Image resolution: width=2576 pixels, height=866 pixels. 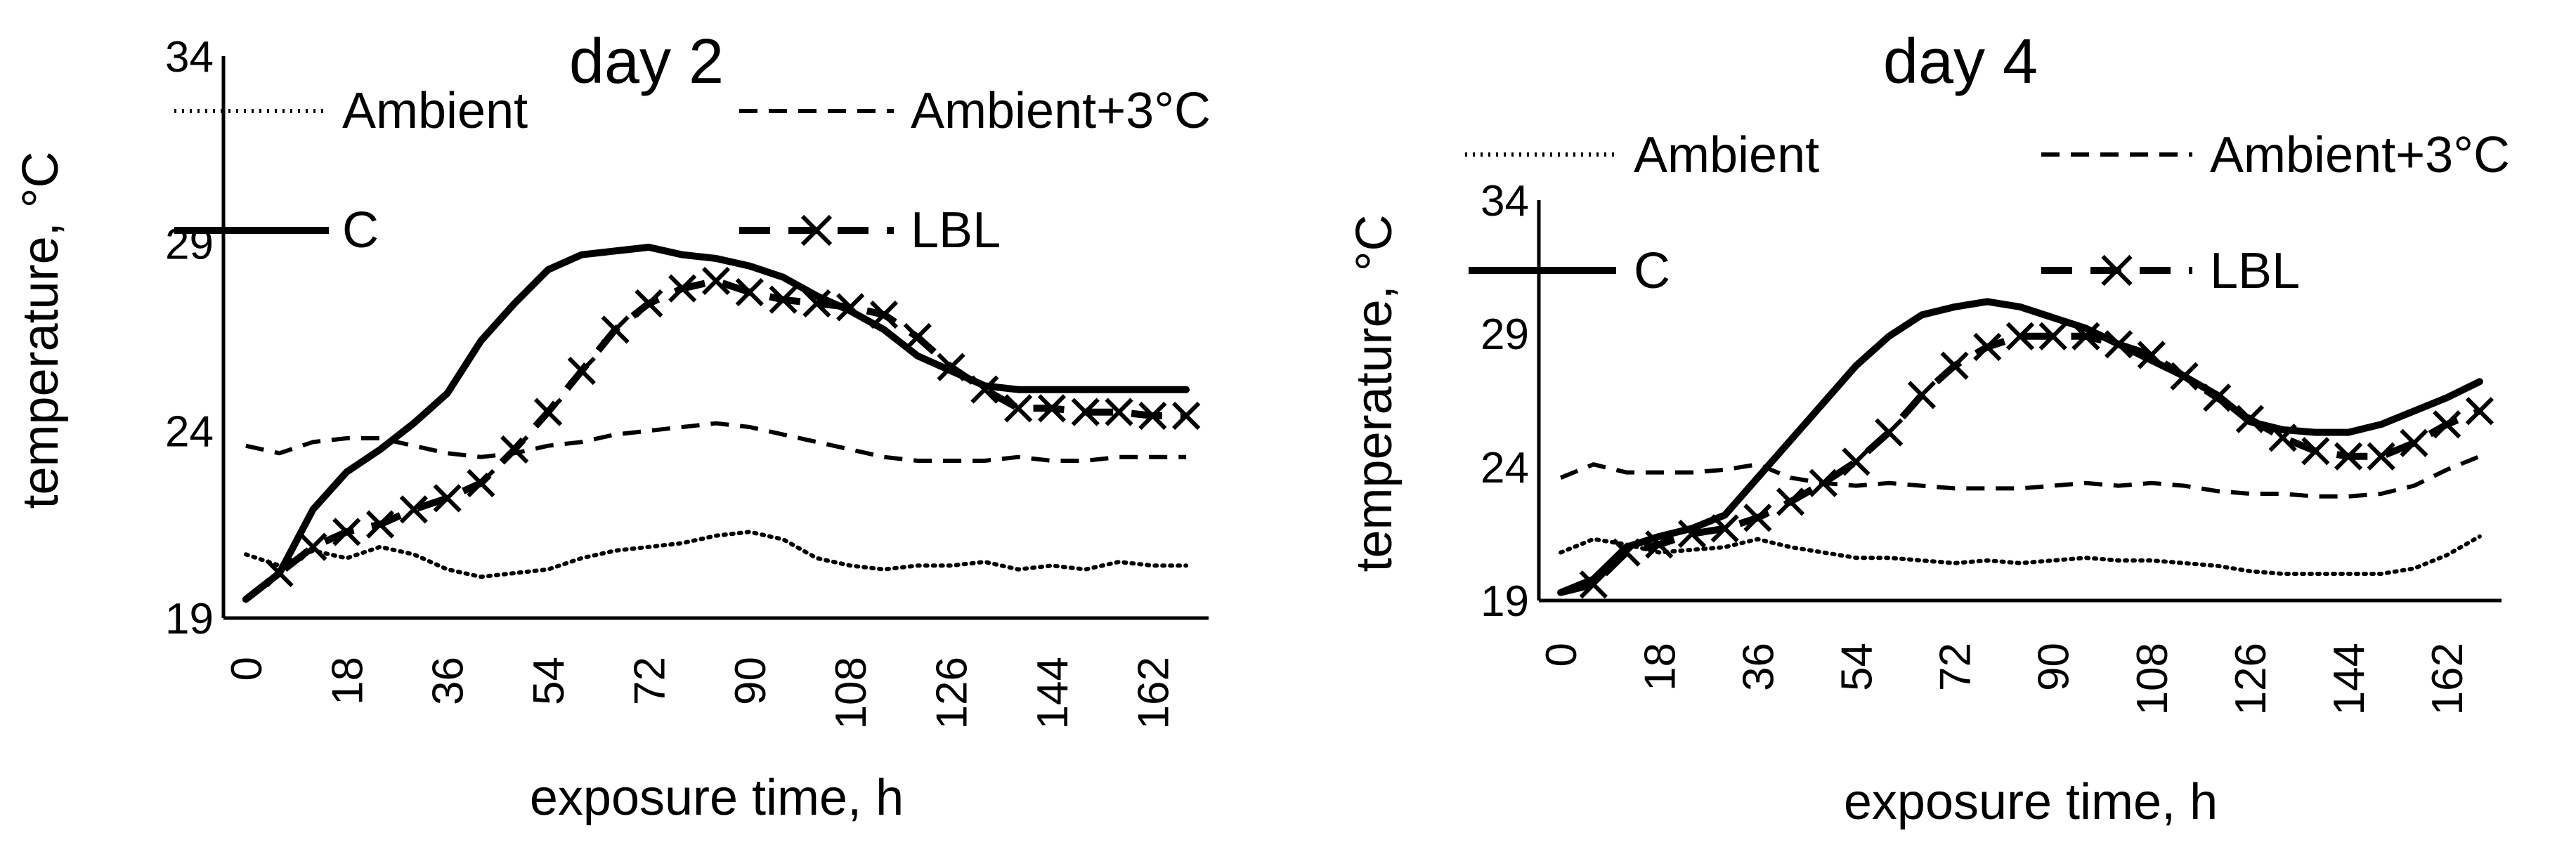 What do you see at coordinates (2152, 679) in the screenshot?
I see `x-tick-label: 108` at bounding box center [2152, 679].